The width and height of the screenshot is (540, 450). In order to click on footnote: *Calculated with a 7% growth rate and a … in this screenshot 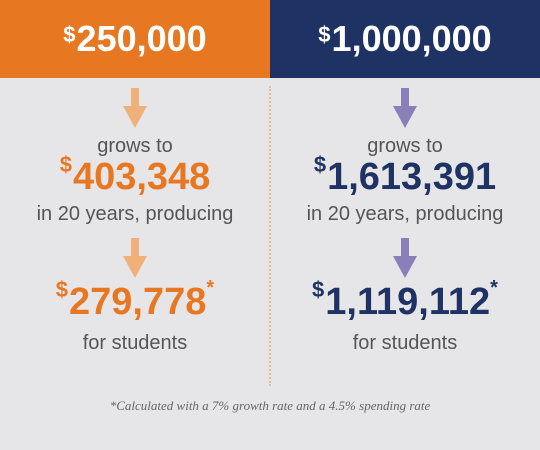, I will do `click(270, 405)`.